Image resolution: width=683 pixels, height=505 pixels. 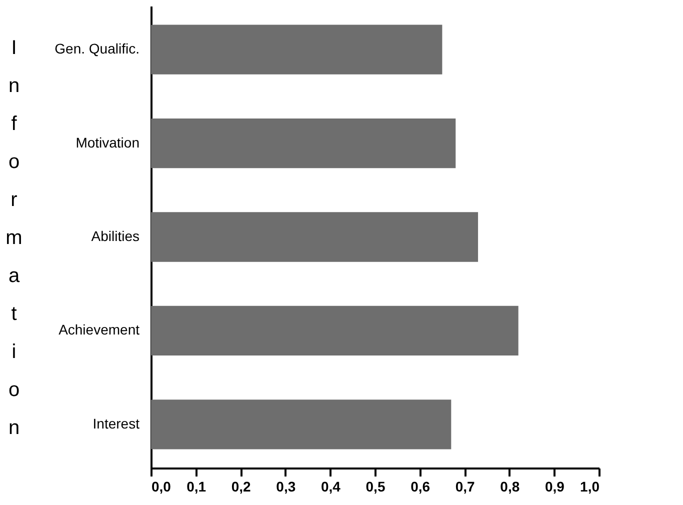 What do you see at coordinates (116, 423) in the screenshot?
I see `y-tick-label: Interest` at bounding box center [116, 423].